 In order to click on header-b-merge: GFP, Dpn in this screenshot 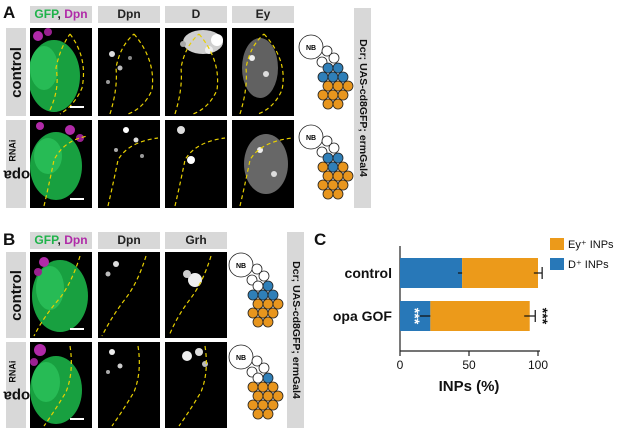, I will do `click(61, 240)`.